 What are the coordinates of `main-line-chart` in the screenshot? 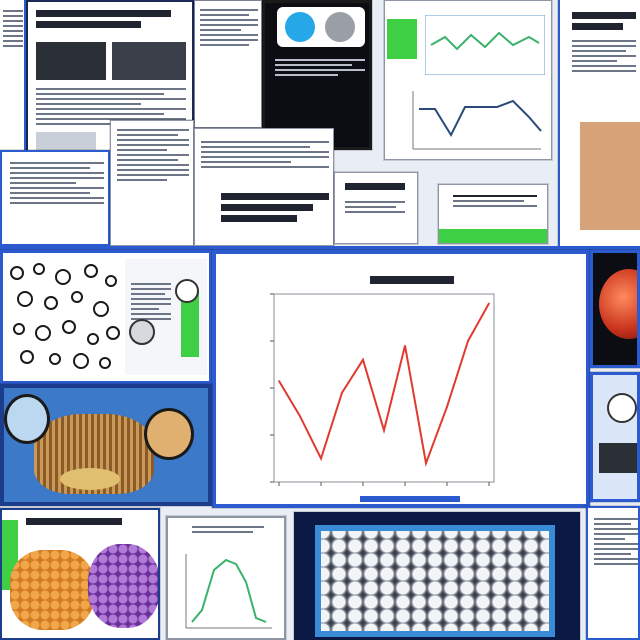 It's located at (382, 389).